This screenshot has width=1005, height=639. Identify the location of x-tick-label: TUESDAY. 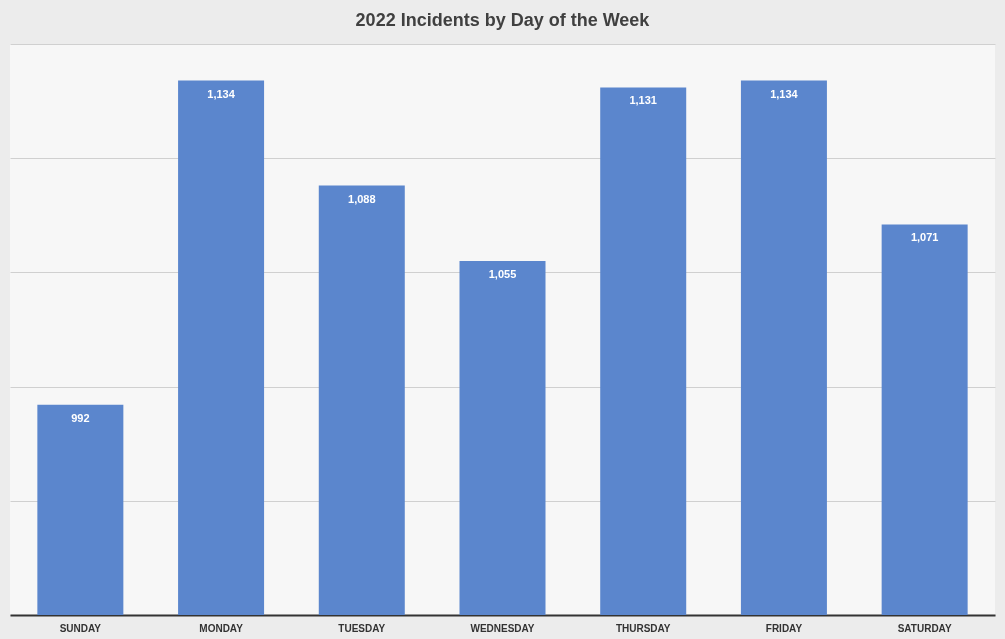
(362, 628).